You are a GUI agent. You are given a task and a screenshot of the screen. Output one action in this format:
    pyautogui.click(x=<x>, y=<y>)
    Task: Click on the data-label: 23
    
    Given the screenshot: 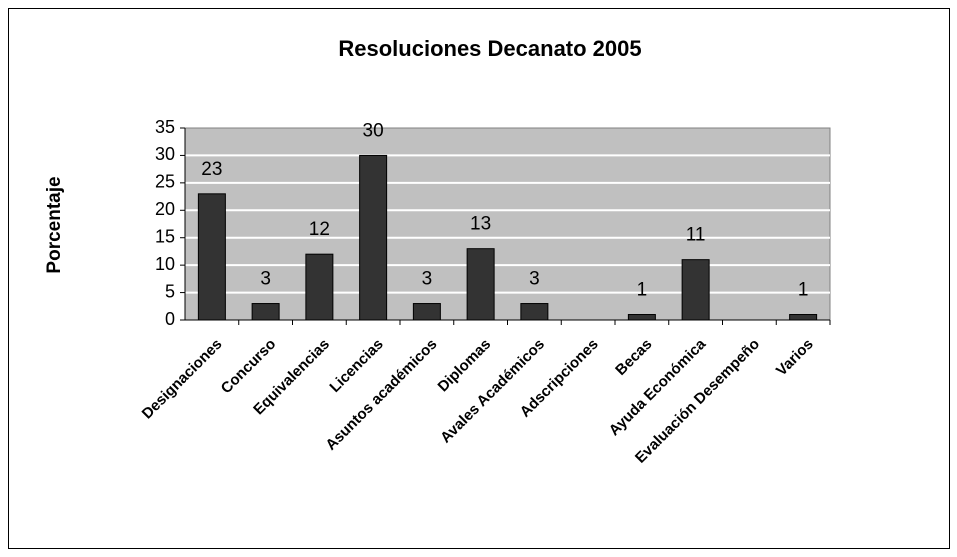 What is the action you would take?
    pyautogui.click(x=211, y=169)
    